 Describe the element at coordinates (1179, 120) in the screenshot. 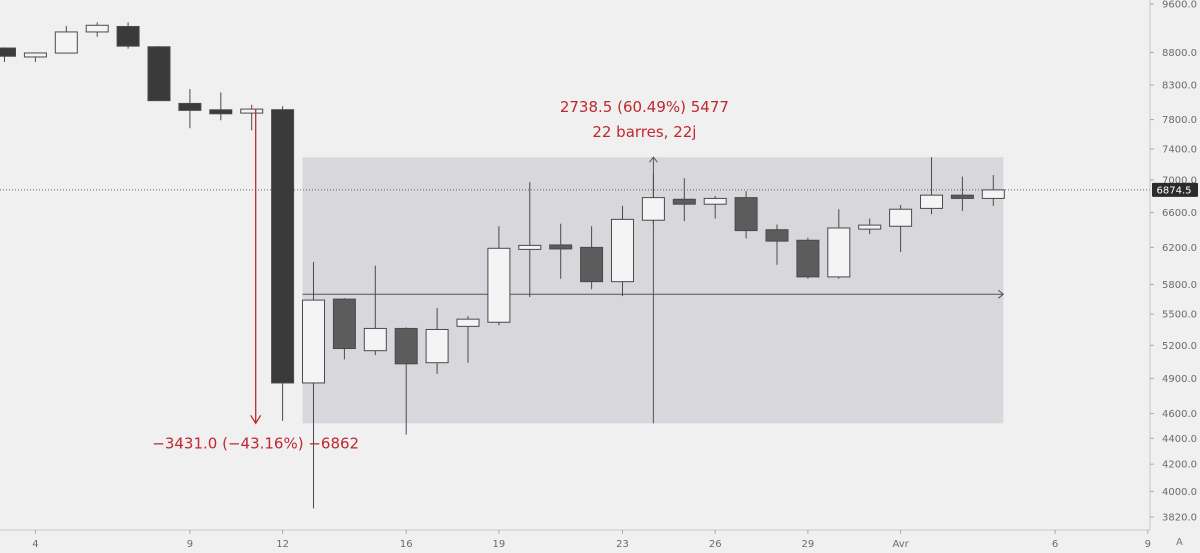

I see `price-tick-label: 7800.0` at that location.